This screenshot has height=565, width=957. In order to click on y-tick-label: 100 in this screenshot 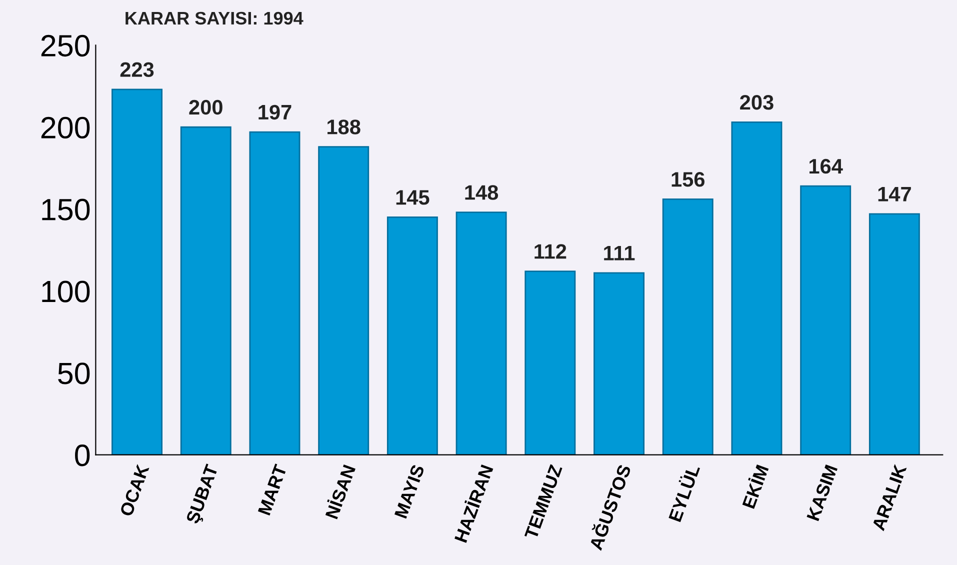, I will do `click(66, 291)`.